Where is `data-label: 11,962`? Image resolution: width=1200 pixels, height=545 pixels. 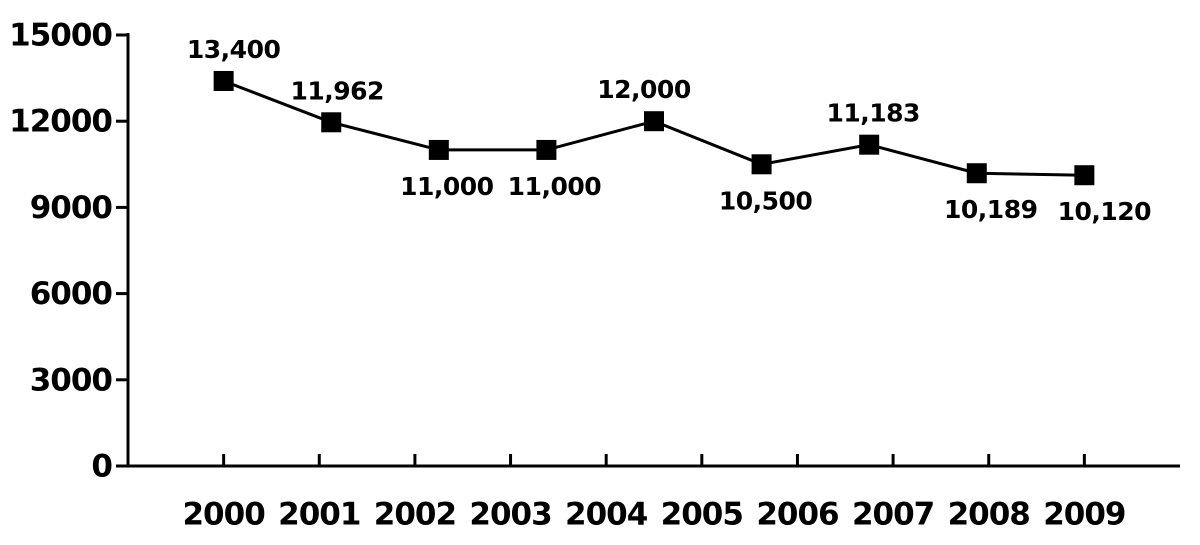 data-label: 11,962 is located at coordinates (336, 90).